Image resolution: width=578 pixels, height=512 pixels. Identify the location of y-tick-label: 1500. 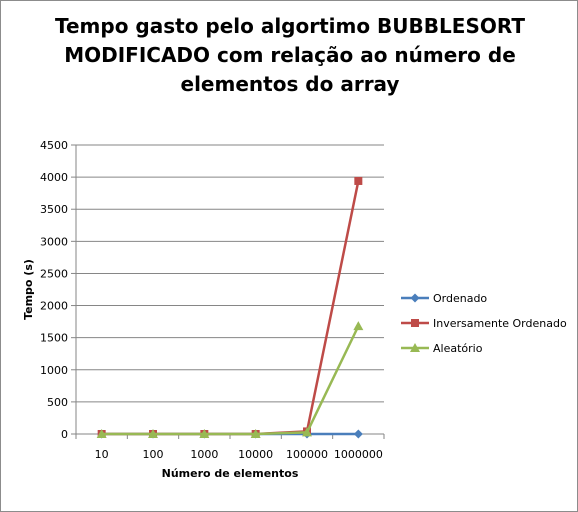
(54, 338).